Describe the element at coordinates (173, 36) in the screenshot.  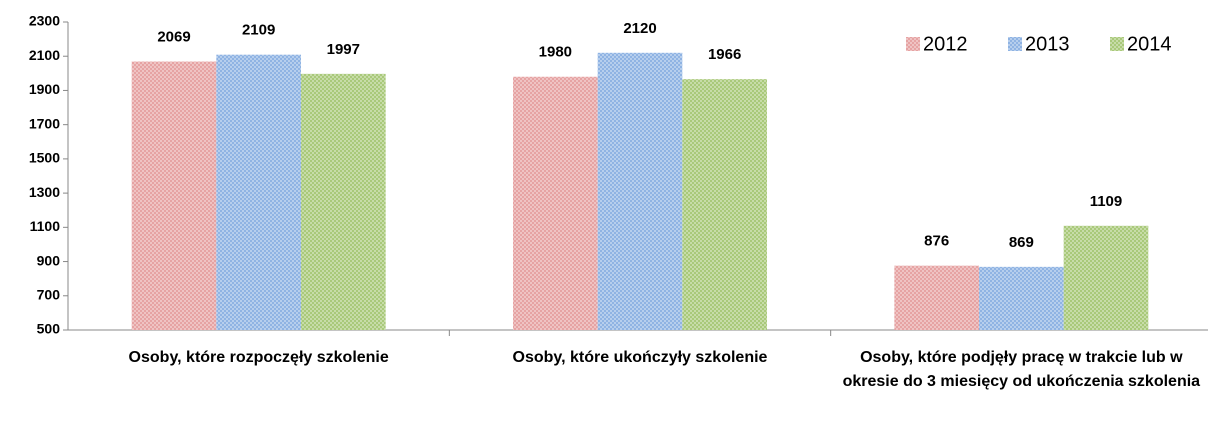
I see `value-label: 2069` at that location.